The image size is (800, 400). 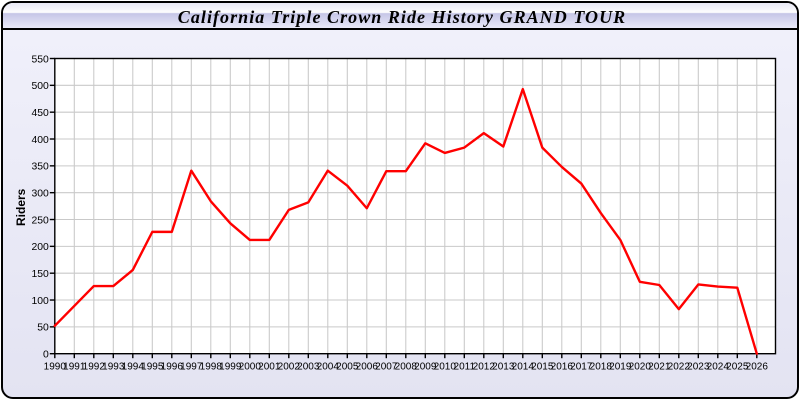 What do you see at coordinates (386, 367) in the screenshot?
I see `svg-text: 2007` at bounding box center [386, 367].